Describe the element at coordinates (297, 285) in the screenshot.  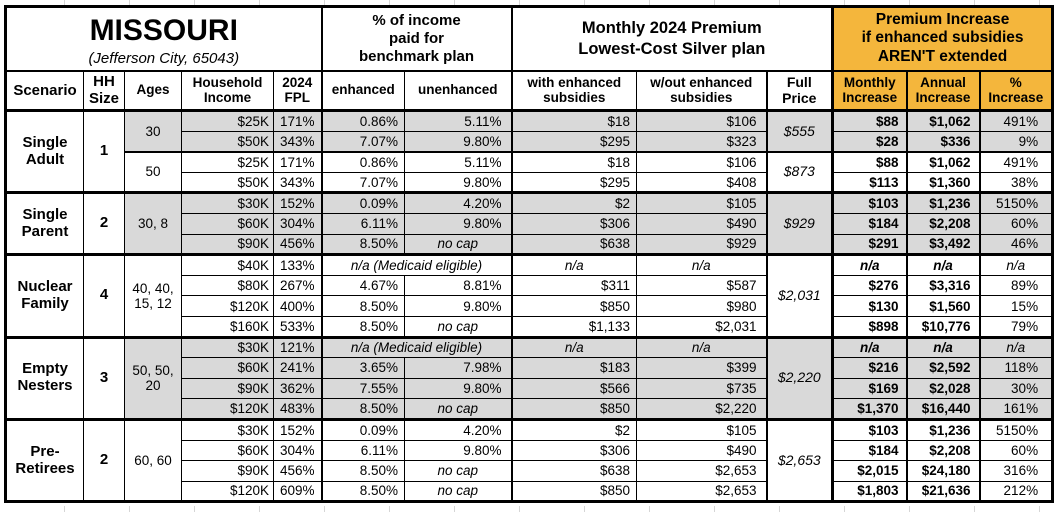
I see `cell-fpl: 267%` at that location.